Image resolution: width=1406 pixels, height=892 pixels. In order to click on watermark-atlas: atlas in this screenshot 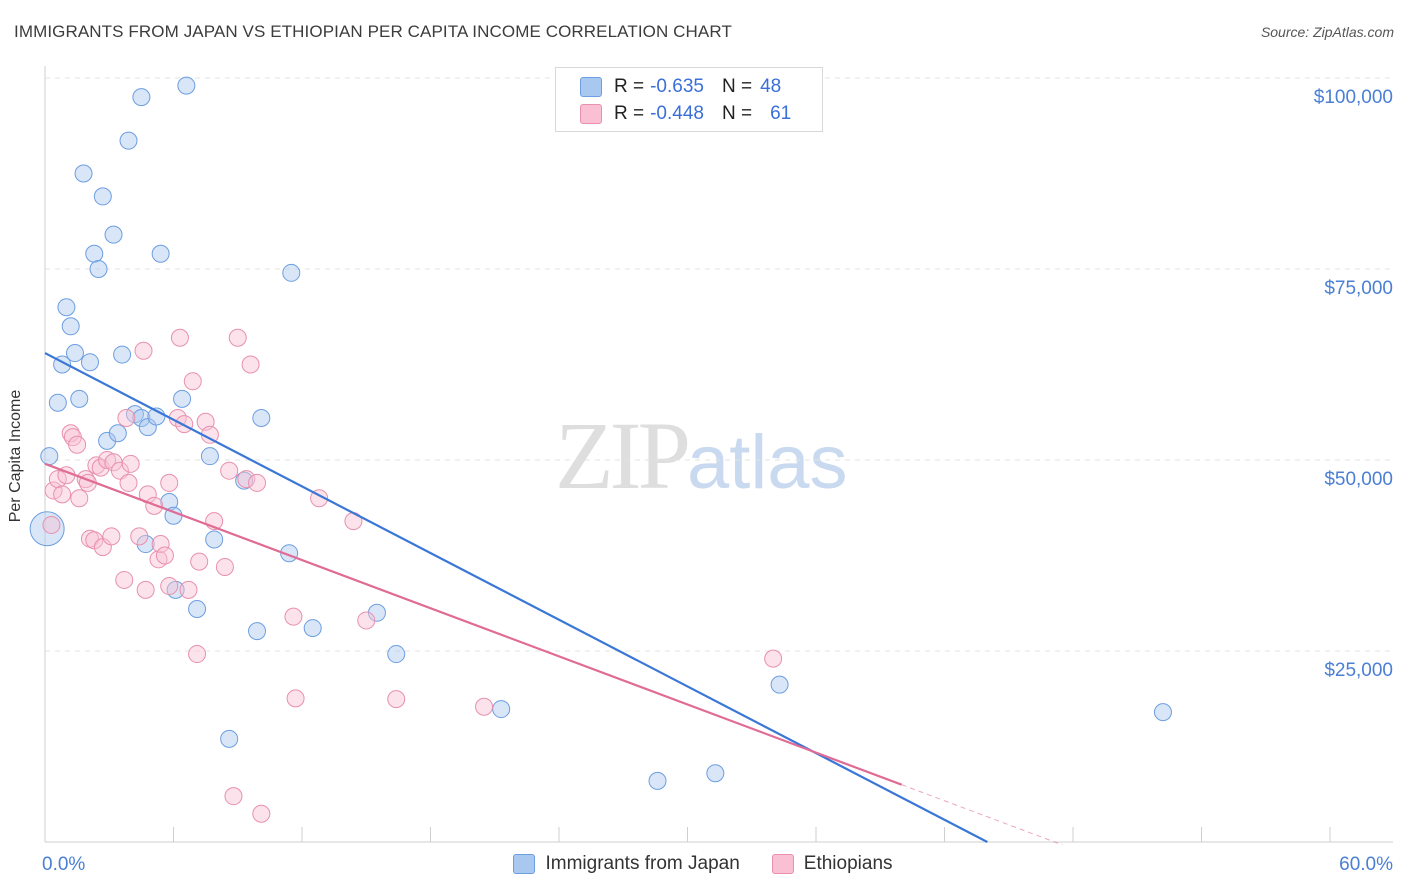, I will do `click(767, 462)`.